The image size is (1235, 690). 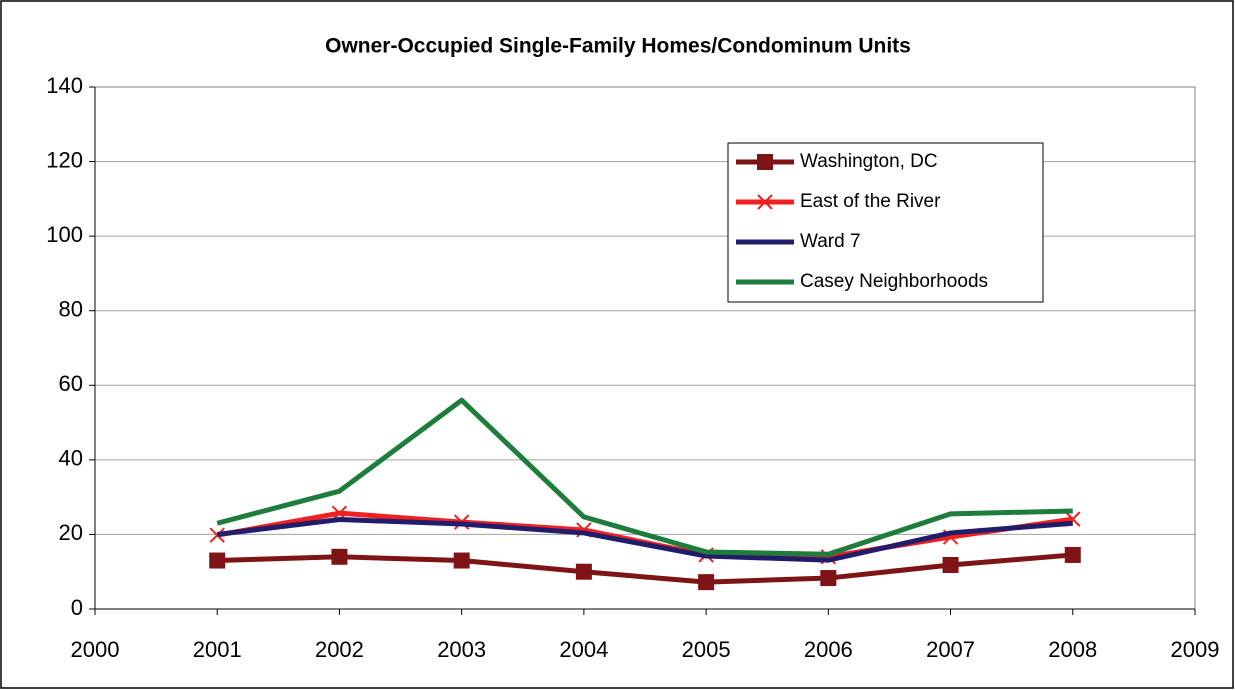 What do you see at coordinates (950, 649) in the screenshot?
I see `x-tick-label: 2007` at bounding box center [950, 649].